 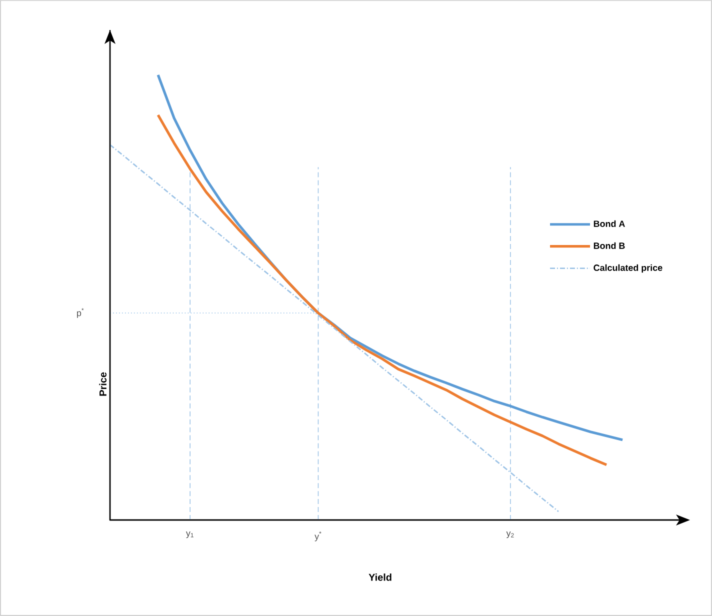 I want to click on x-tick-label: y$^{*}$, so click(x=318, y=537).